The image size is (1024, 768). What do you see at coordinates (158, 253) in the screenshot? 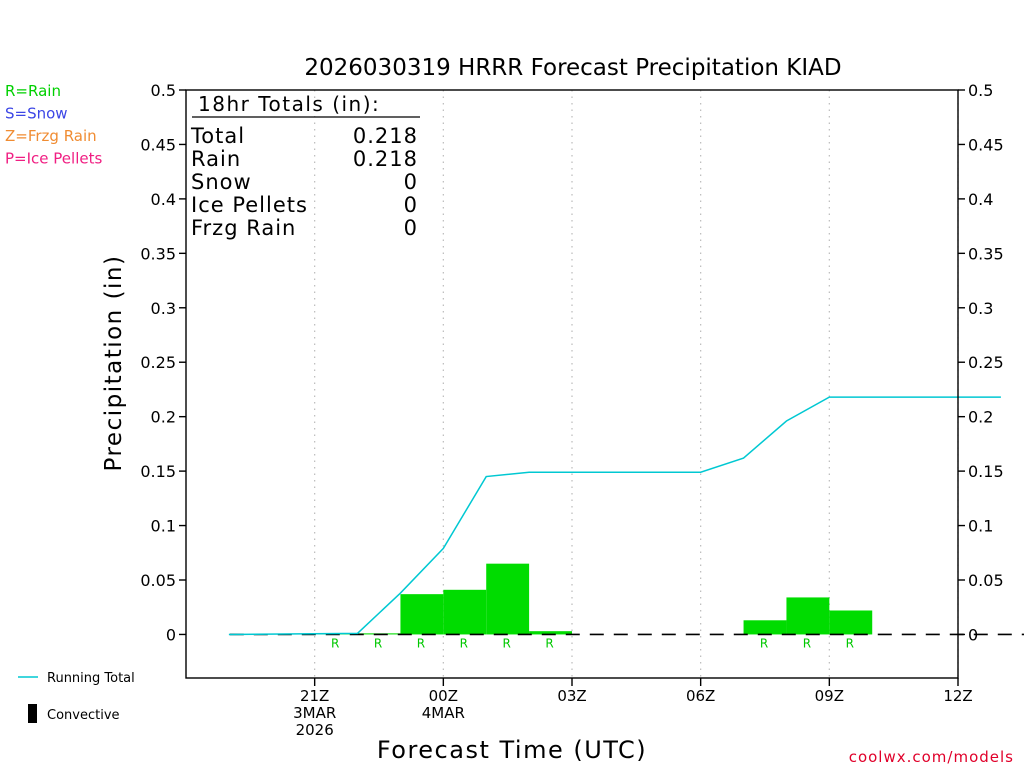
I see `y-tick-label-left: 0.35` at bounding box center [158, 253].